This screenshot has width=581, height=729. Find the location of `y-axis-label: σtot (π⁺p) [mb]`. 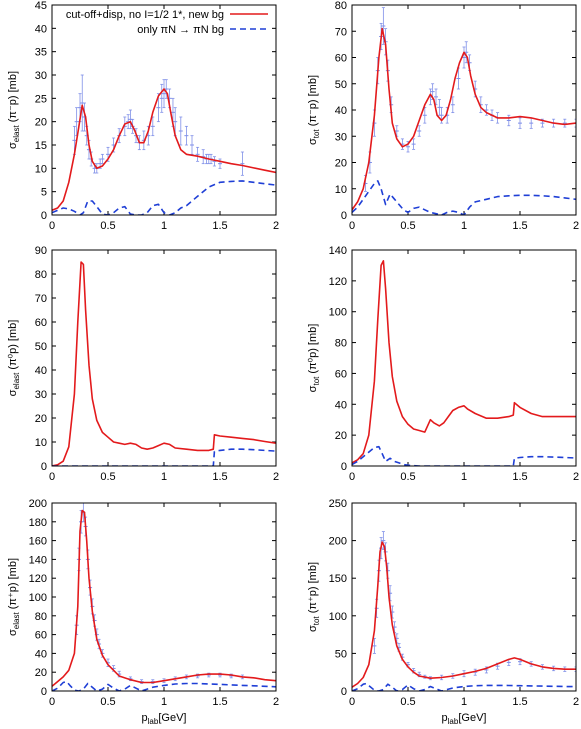

y-axis-label: σtot (π⁺p) [mb] is located at coordinates (314, 597).